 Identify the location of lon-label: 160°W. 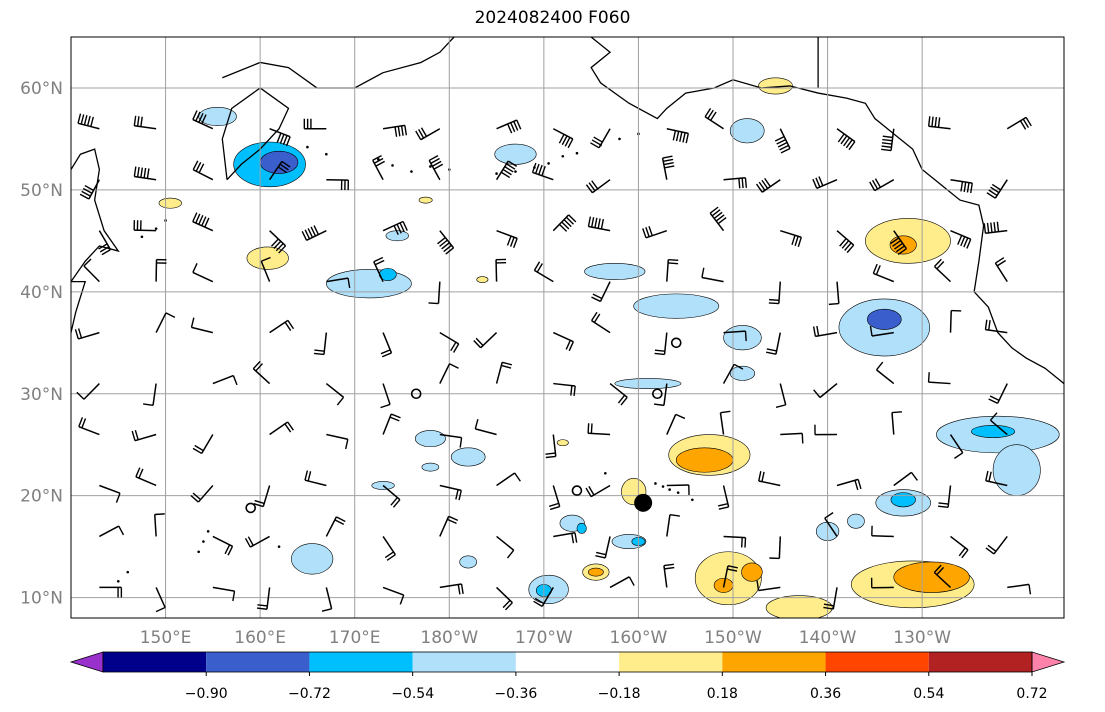
(639, 638).